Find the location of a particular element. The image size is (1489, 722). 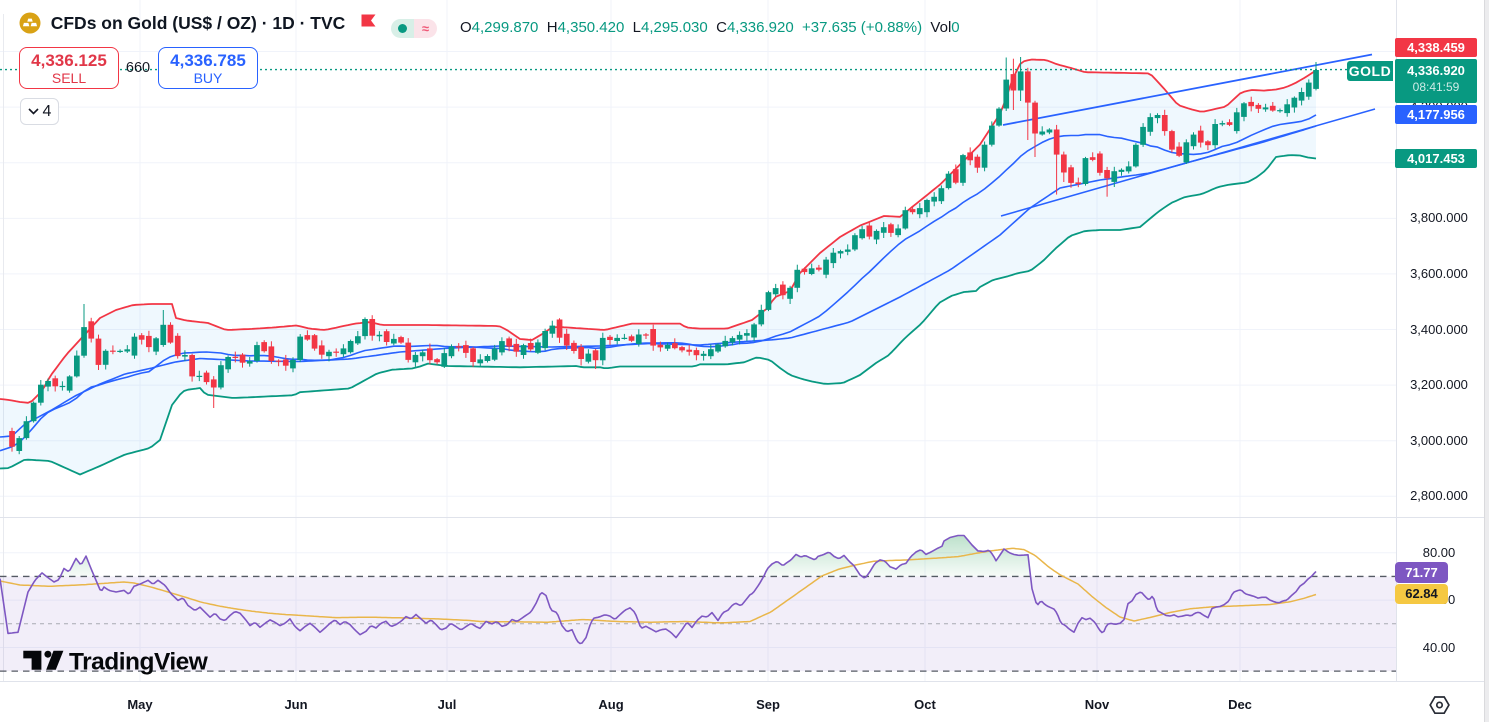

svg-text: TradingView is located at coordinates (139, 662).